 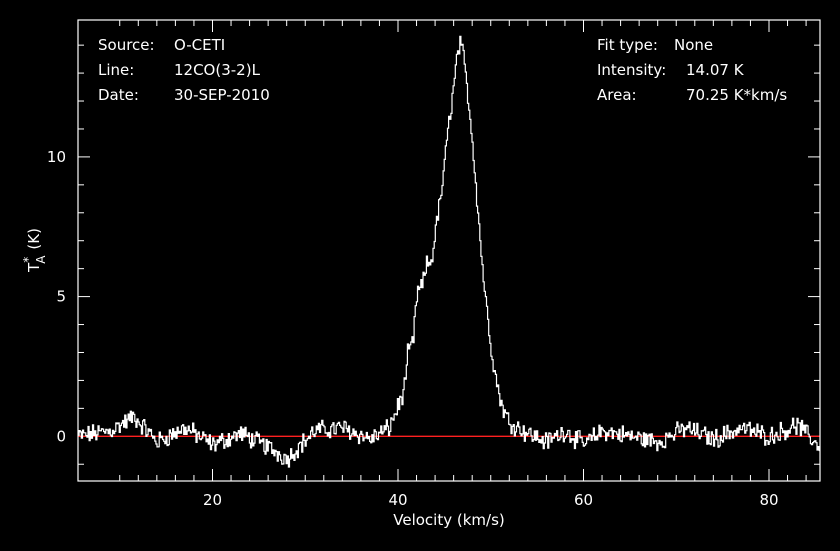 What do you see at coordinates (116, 70) in the screenshot?
I see `line-label: Line:` at bounding box center [116, 70].